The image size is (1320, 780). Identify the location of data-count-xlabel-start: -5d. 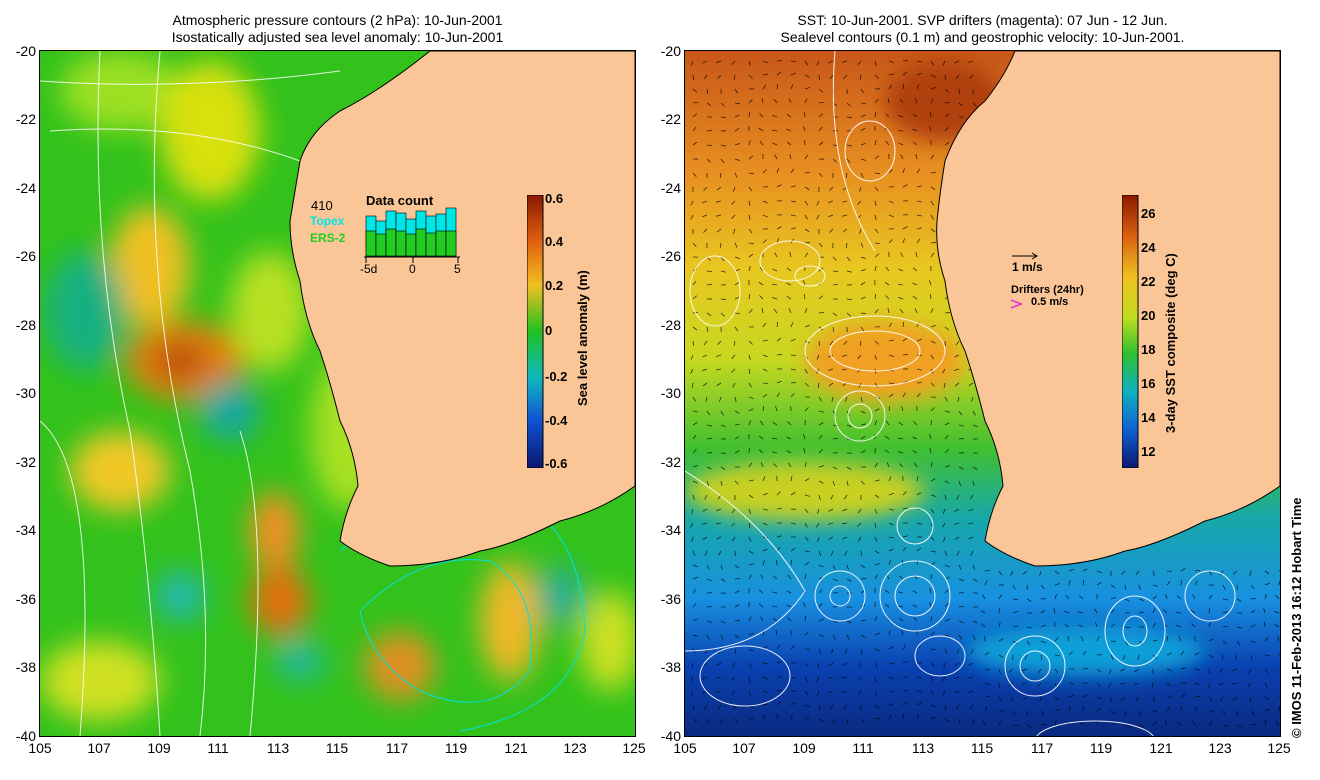
(369, 269).